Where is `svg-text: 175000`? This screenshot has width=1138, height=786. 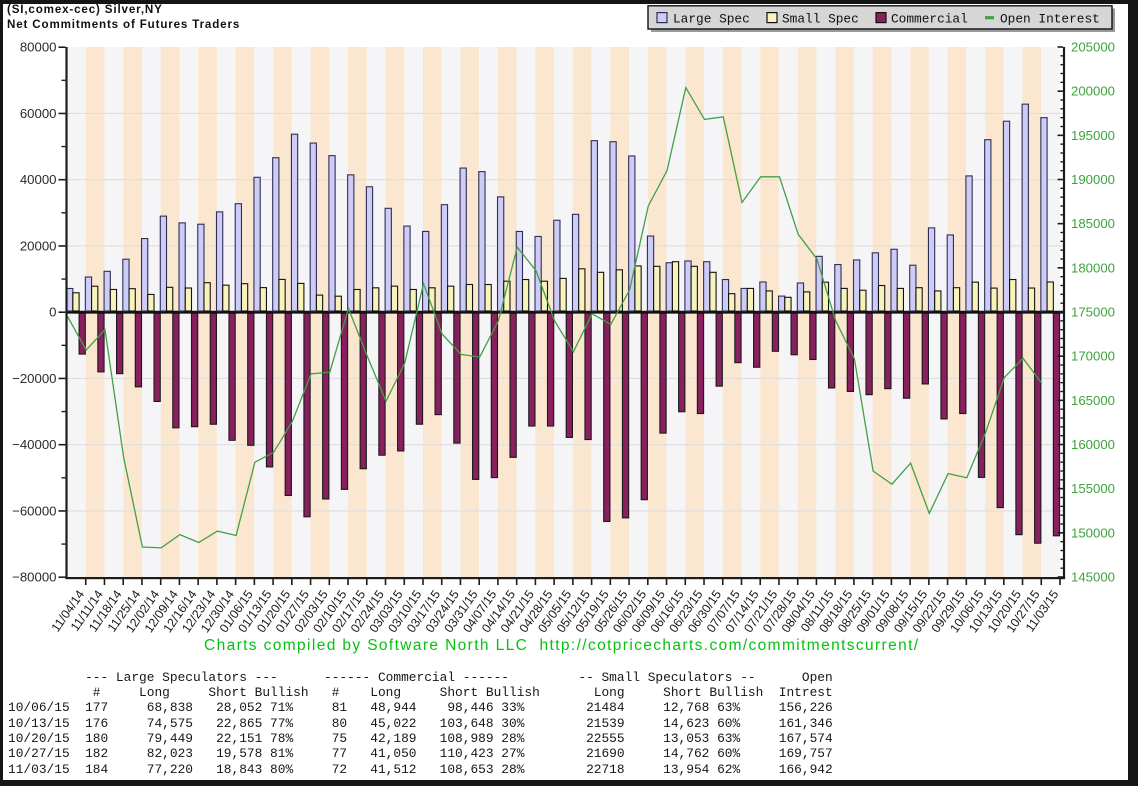
svg-text: 175000 is located at coordinates (1093, 312).